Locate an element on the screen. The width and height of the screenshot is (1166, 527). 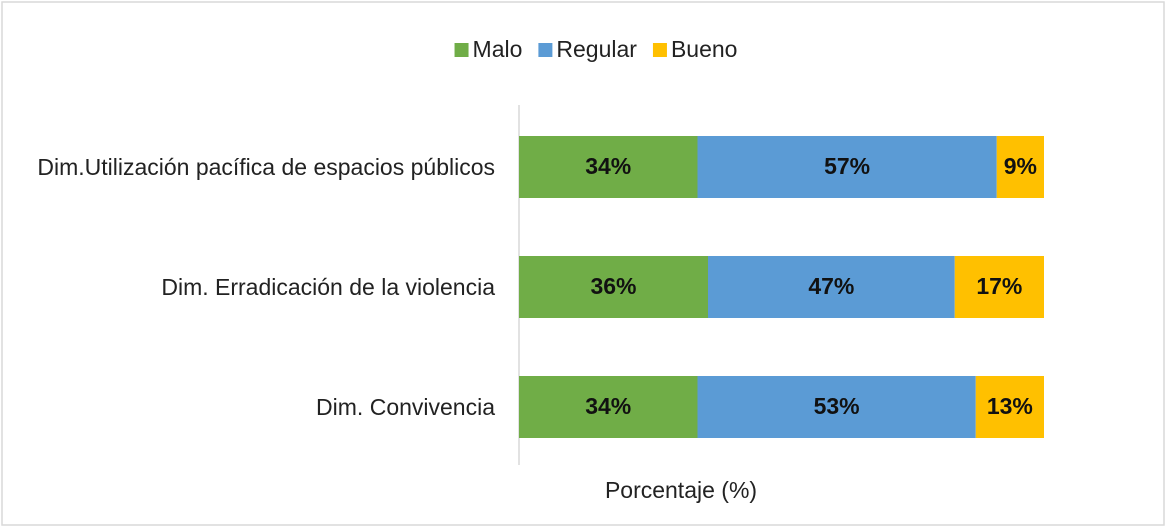
data-label: 17% is located at coordinates (999, 286).